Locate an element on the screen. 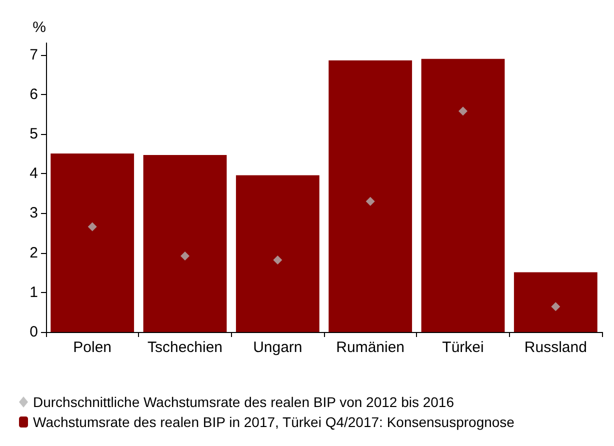 The height and width of the screenshot is (446, 614). x-tick-label: Rumänien is located at coordinates (370, 347).